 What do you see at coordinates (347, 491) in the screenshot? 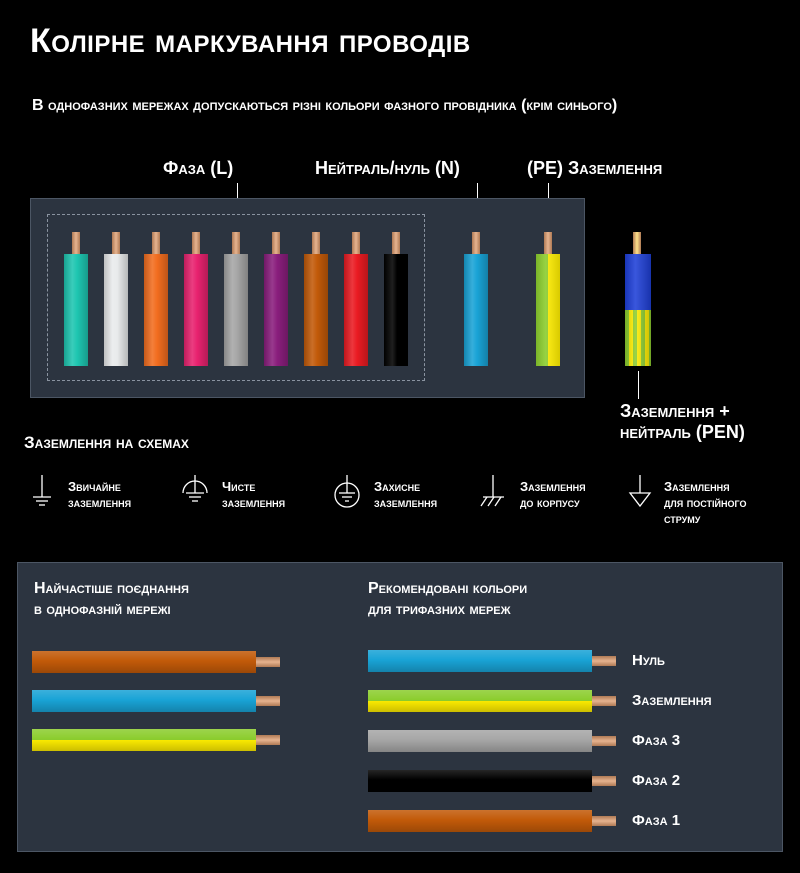
I see `protective-ground-icon` at bounding box center [347, 491].